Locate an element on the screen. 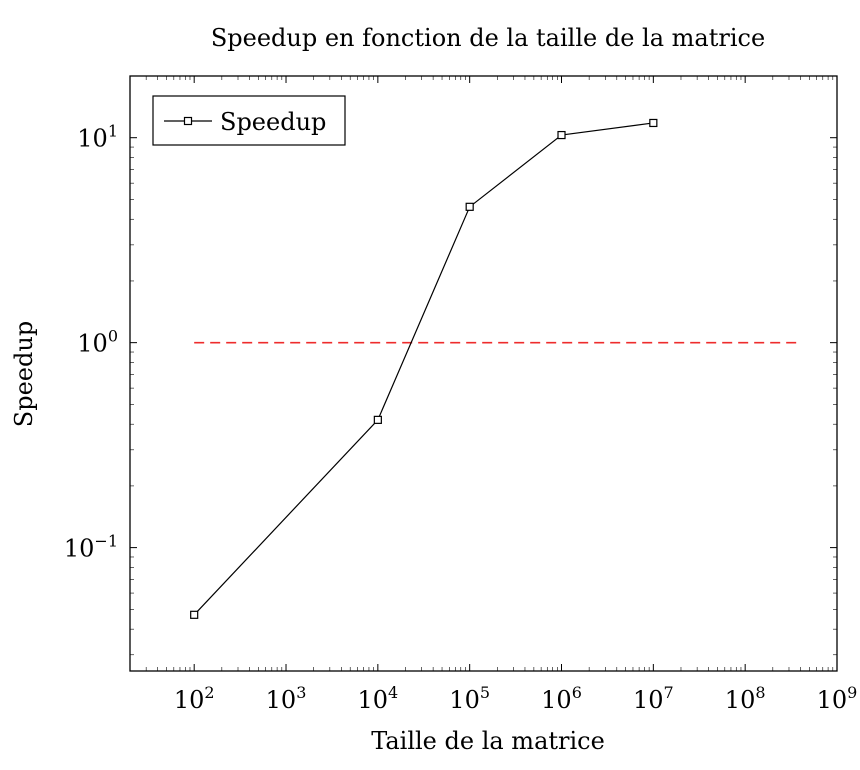  y-tick-label: 10¹ is located at coordinates (97, 137).